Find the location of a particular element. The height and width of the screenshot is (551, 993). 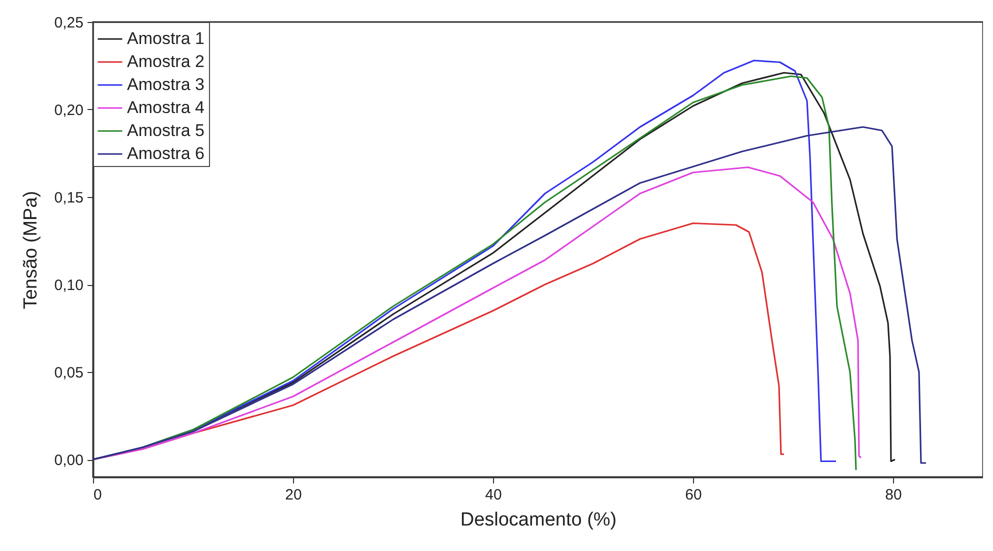

x-tick-label: 60 is located at coordinates (693, 495).